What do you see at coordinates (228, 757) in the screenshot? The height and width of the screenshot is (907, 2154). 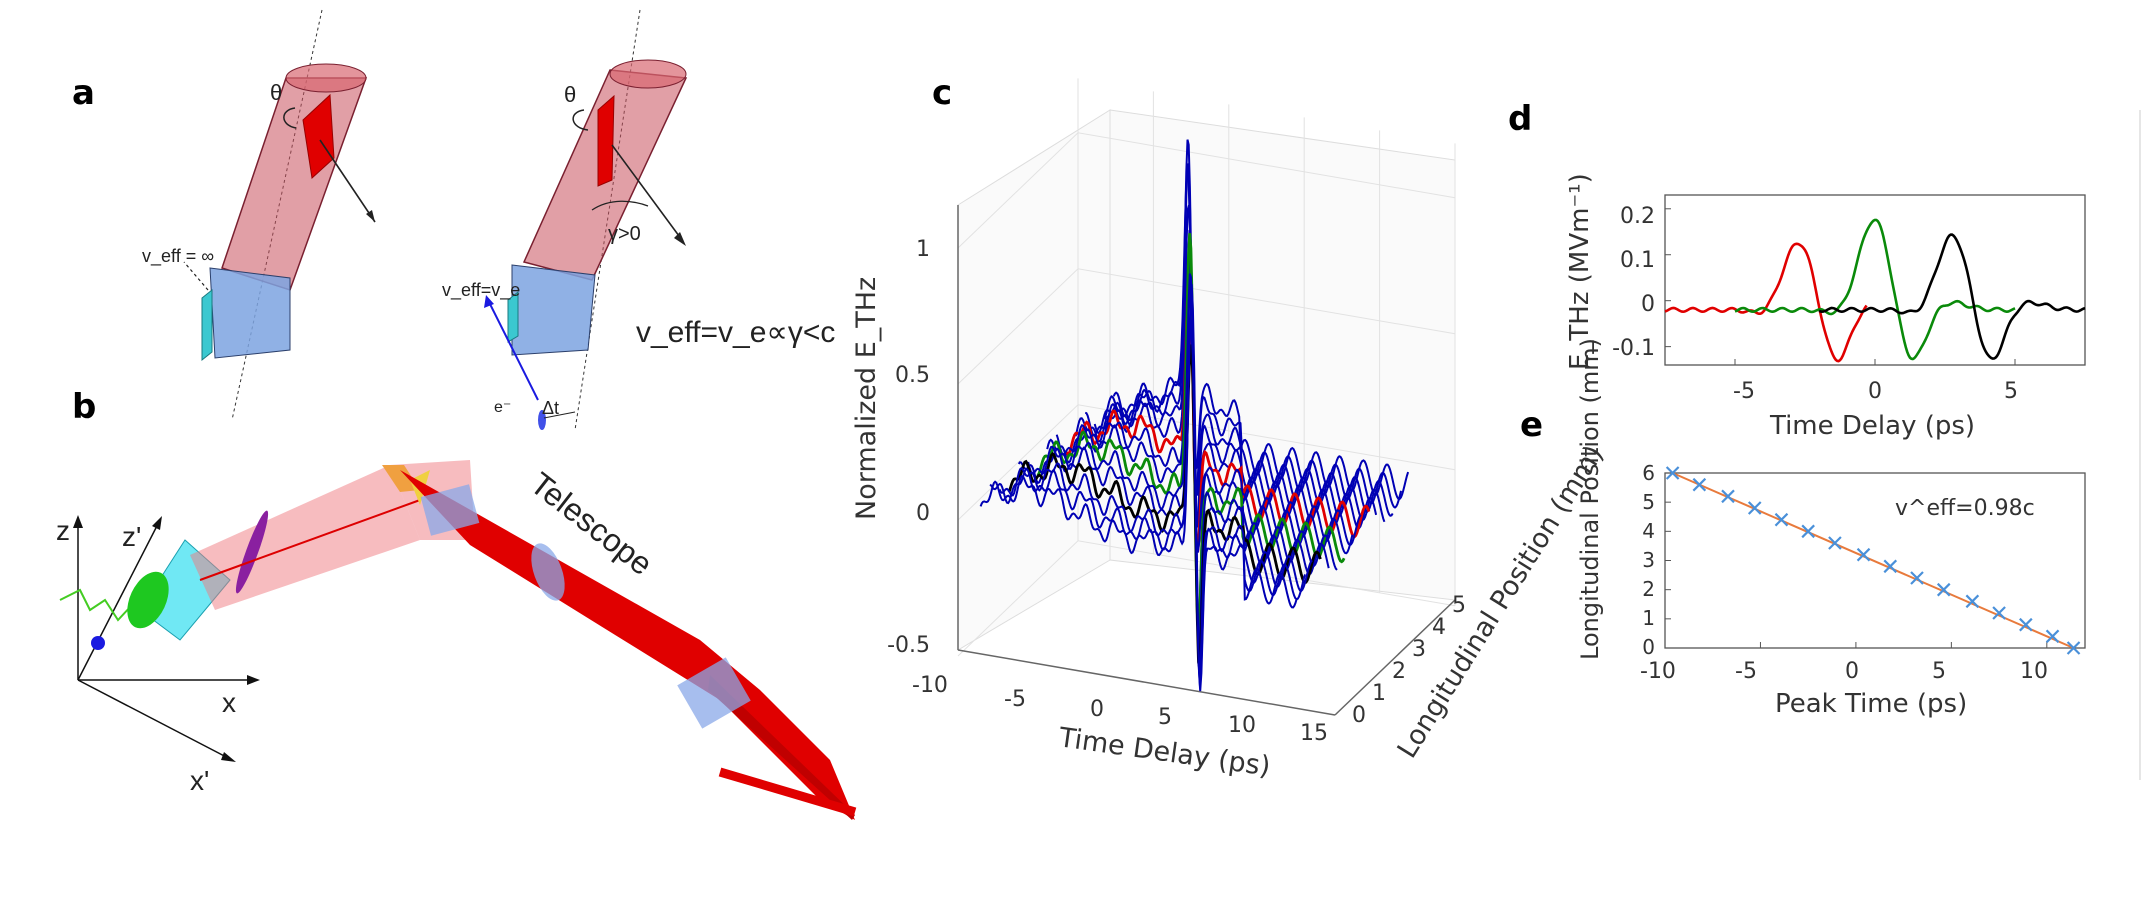 I see `axis-xp-arrow` at bounding box center [228, 757].